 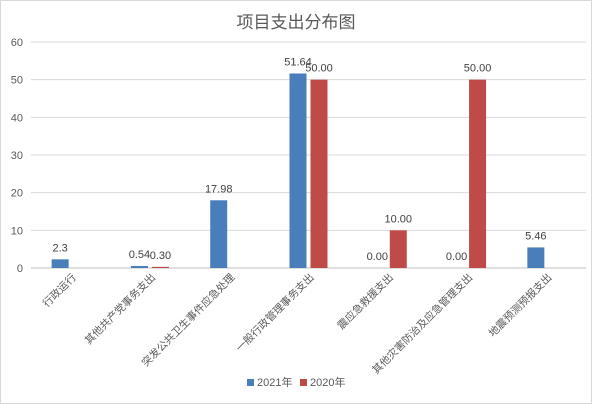 I want to click on x-tick-label: 突发公共卫生事件应急处理, so click(x=188, y=320).